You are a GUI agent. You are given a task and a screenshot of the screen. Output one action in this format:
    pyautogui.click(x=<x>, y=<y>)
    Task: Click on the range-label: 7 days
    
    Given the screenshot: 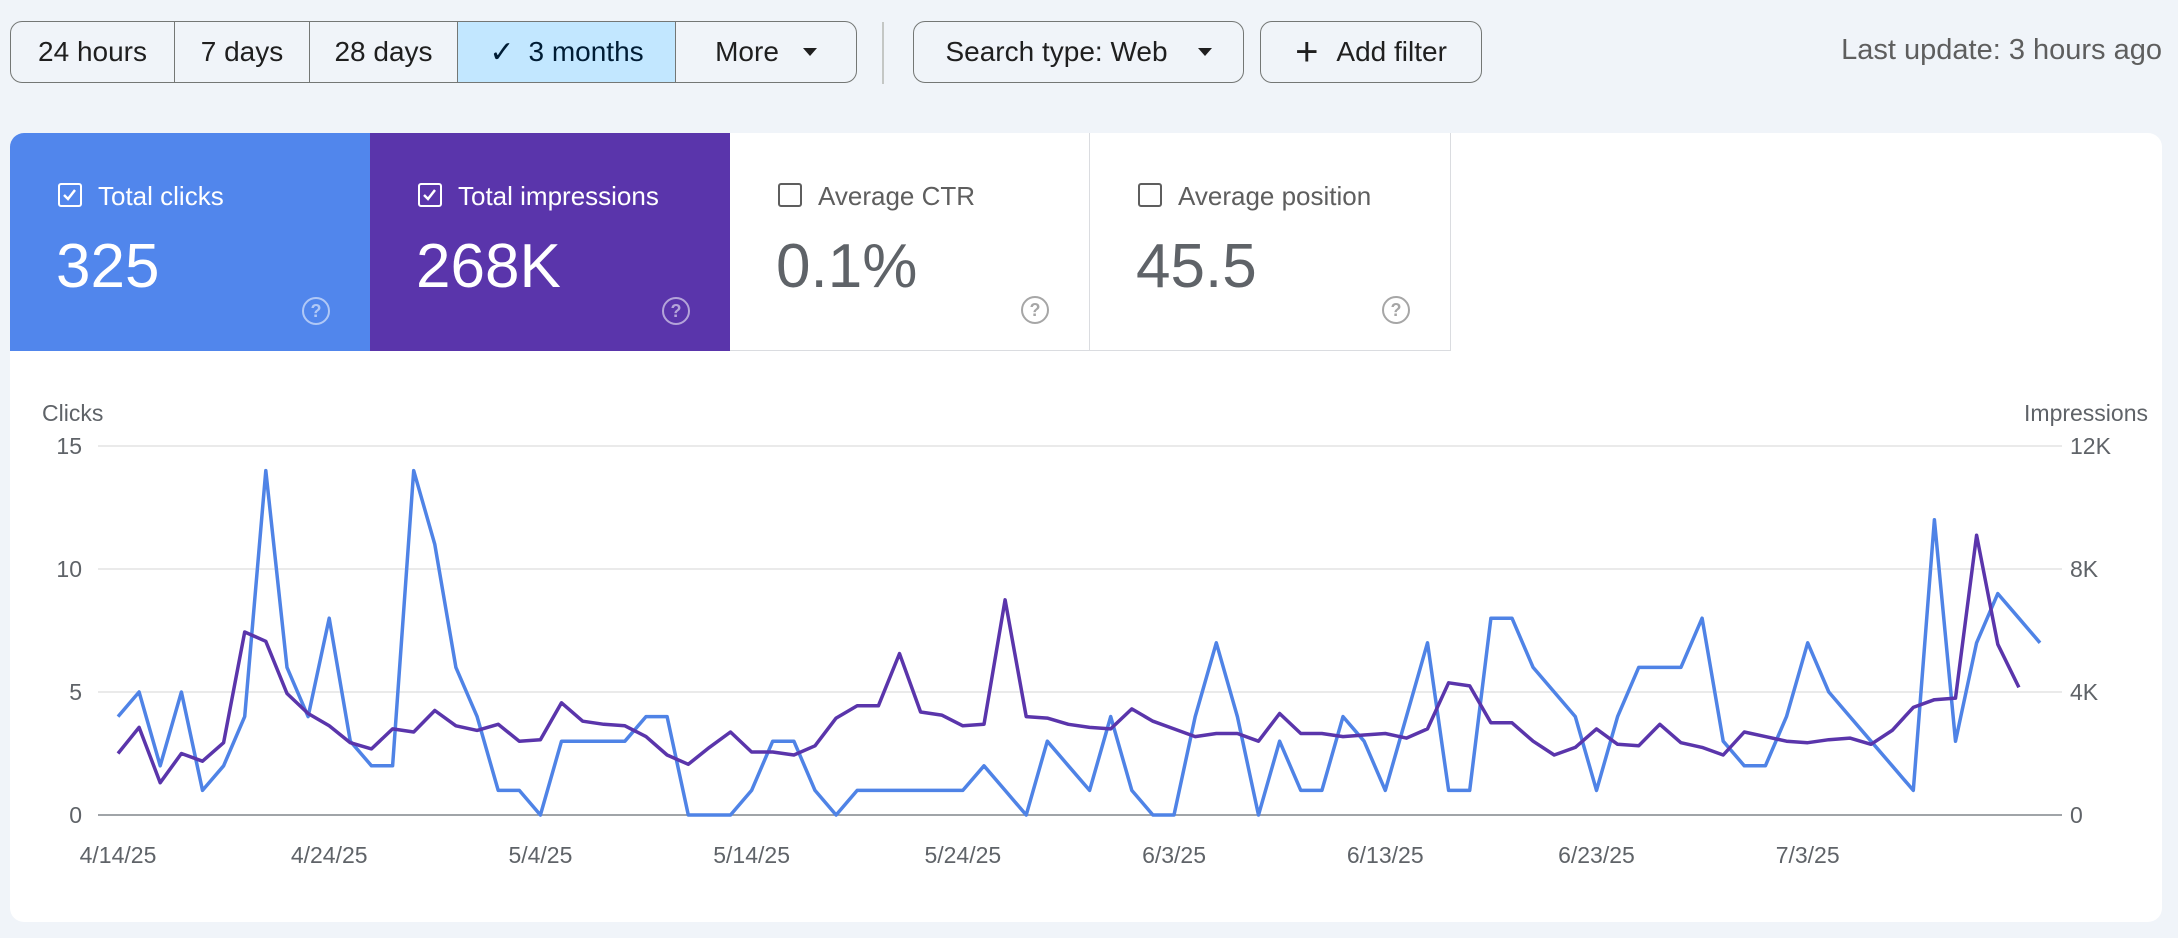 What is the action you would take?
    pyautogui.click(x=242, y=51)
    